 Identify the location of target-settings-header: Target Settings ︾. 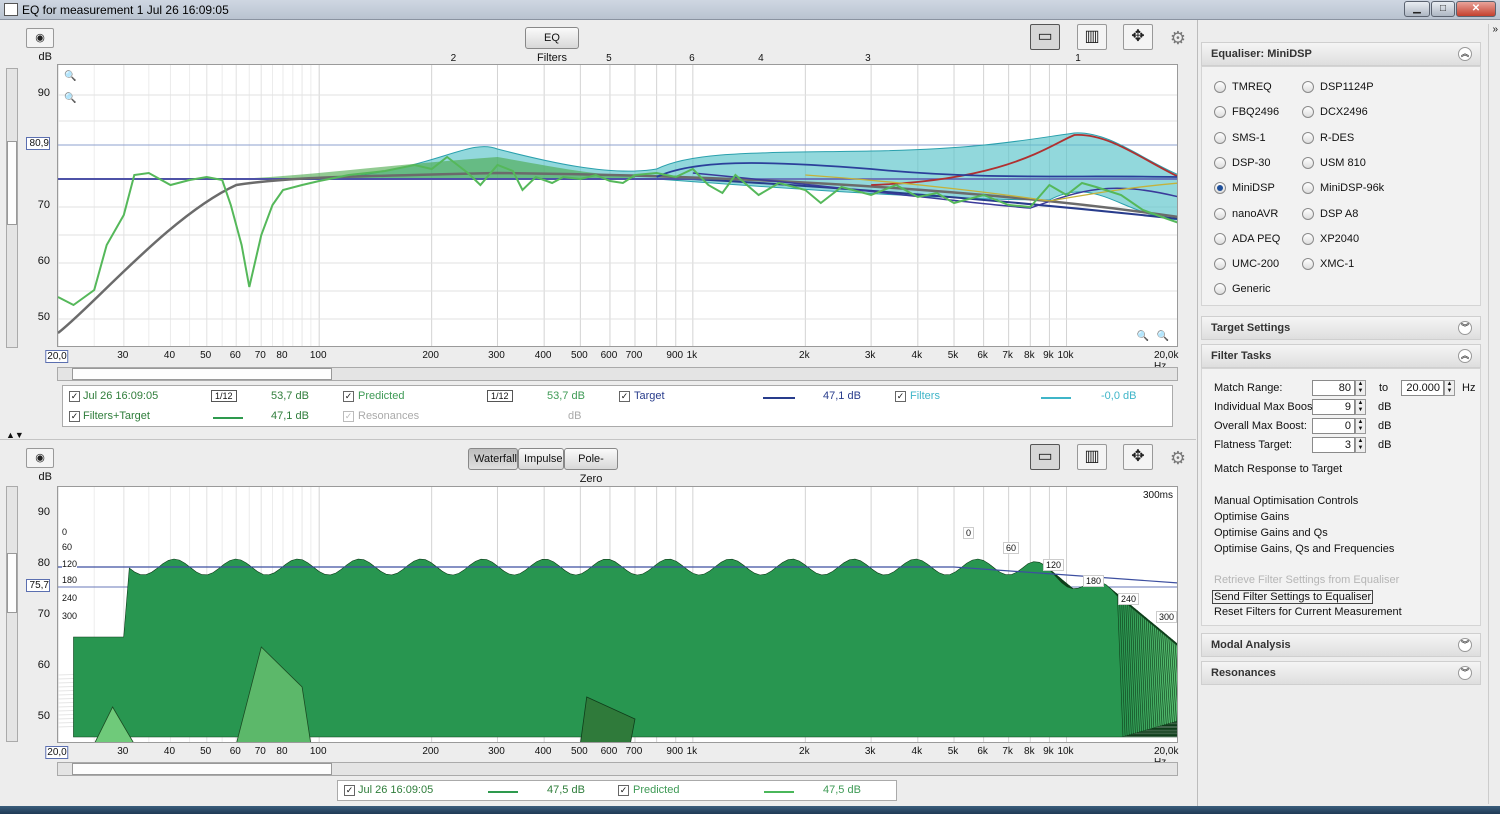
(1341, 328).